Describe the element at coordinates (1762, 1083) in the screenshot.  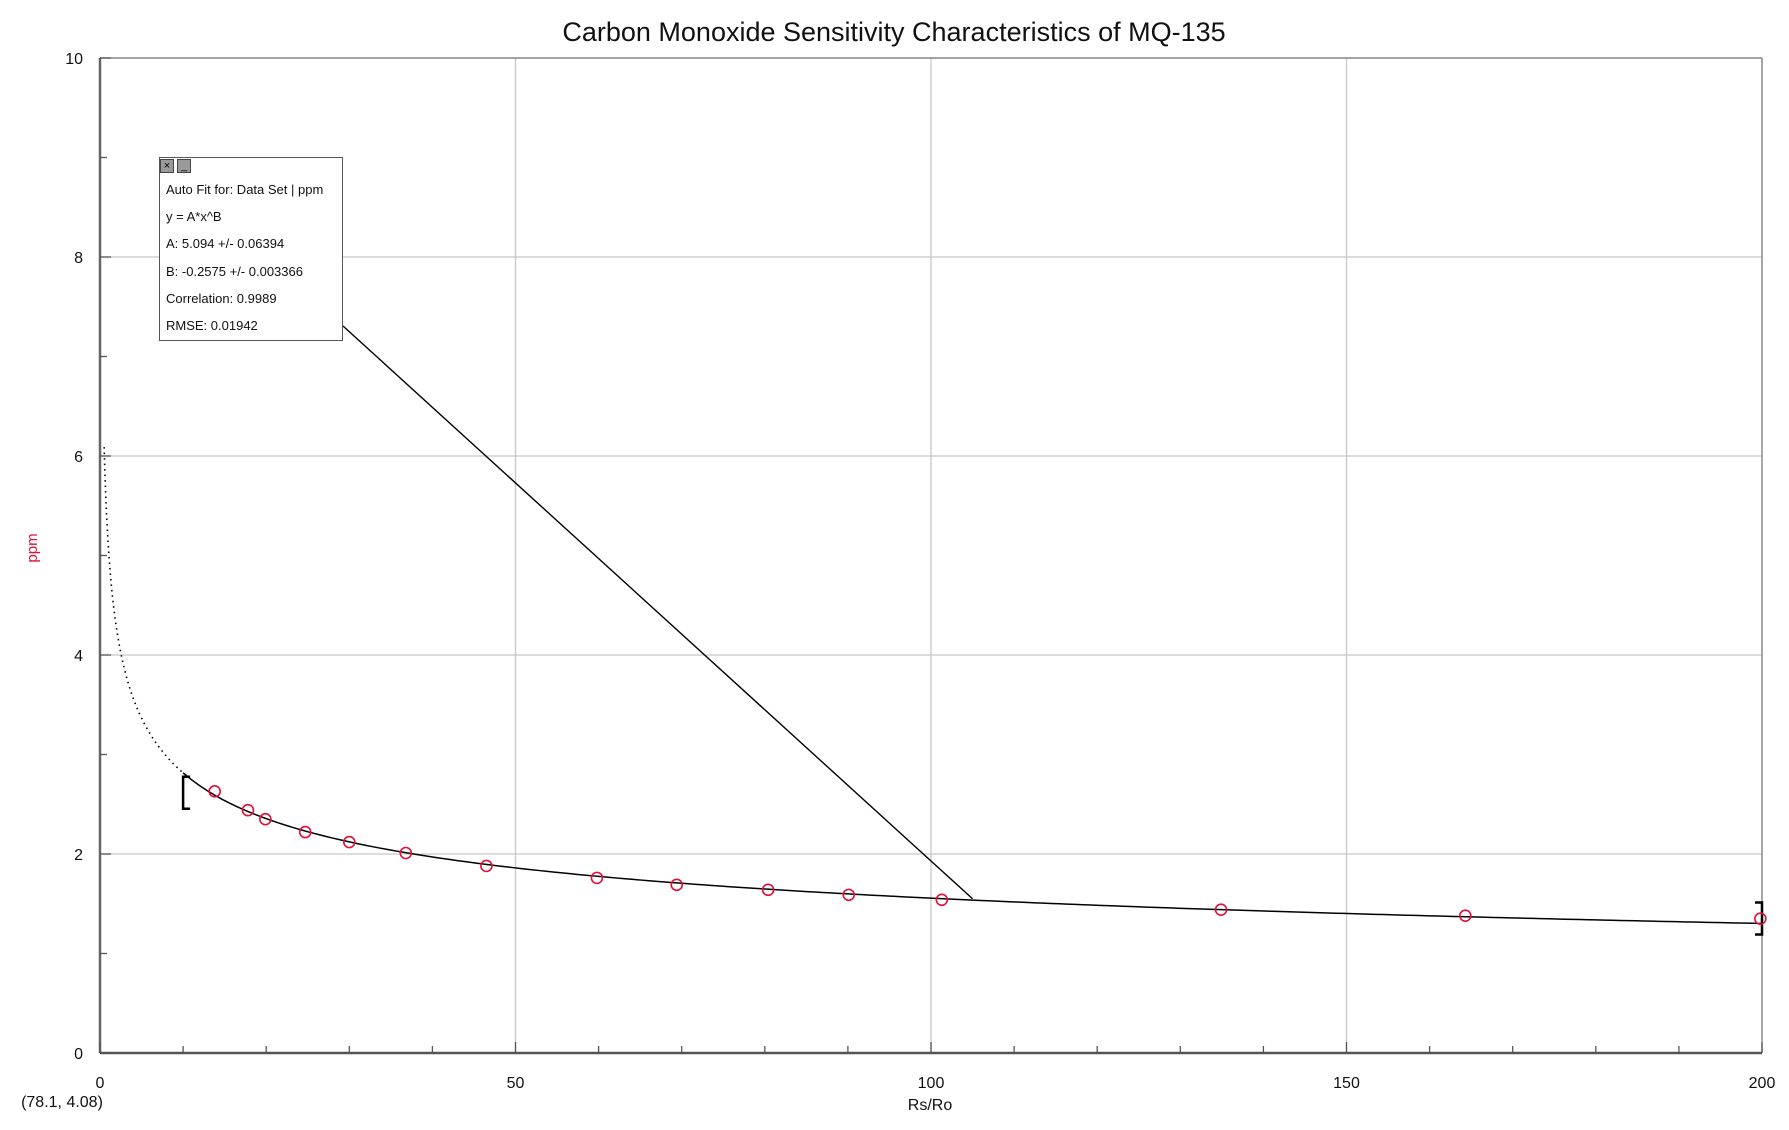
I see `x-tick-label: 200` at that location.